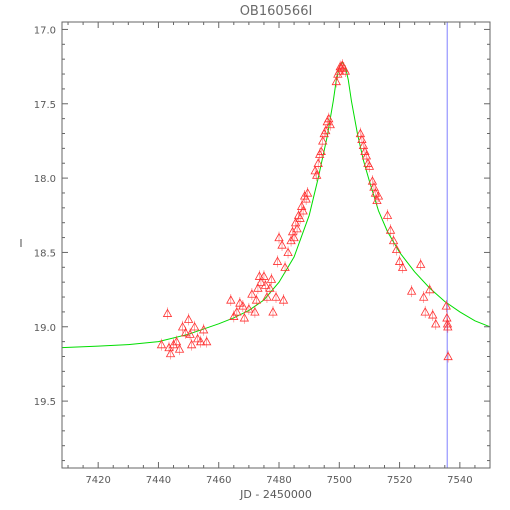 This screenshot has height=510, width=510. Describe the element at coordinates (278, 480) in the screenshot. I see `x-tick-label: 7480` at that location.